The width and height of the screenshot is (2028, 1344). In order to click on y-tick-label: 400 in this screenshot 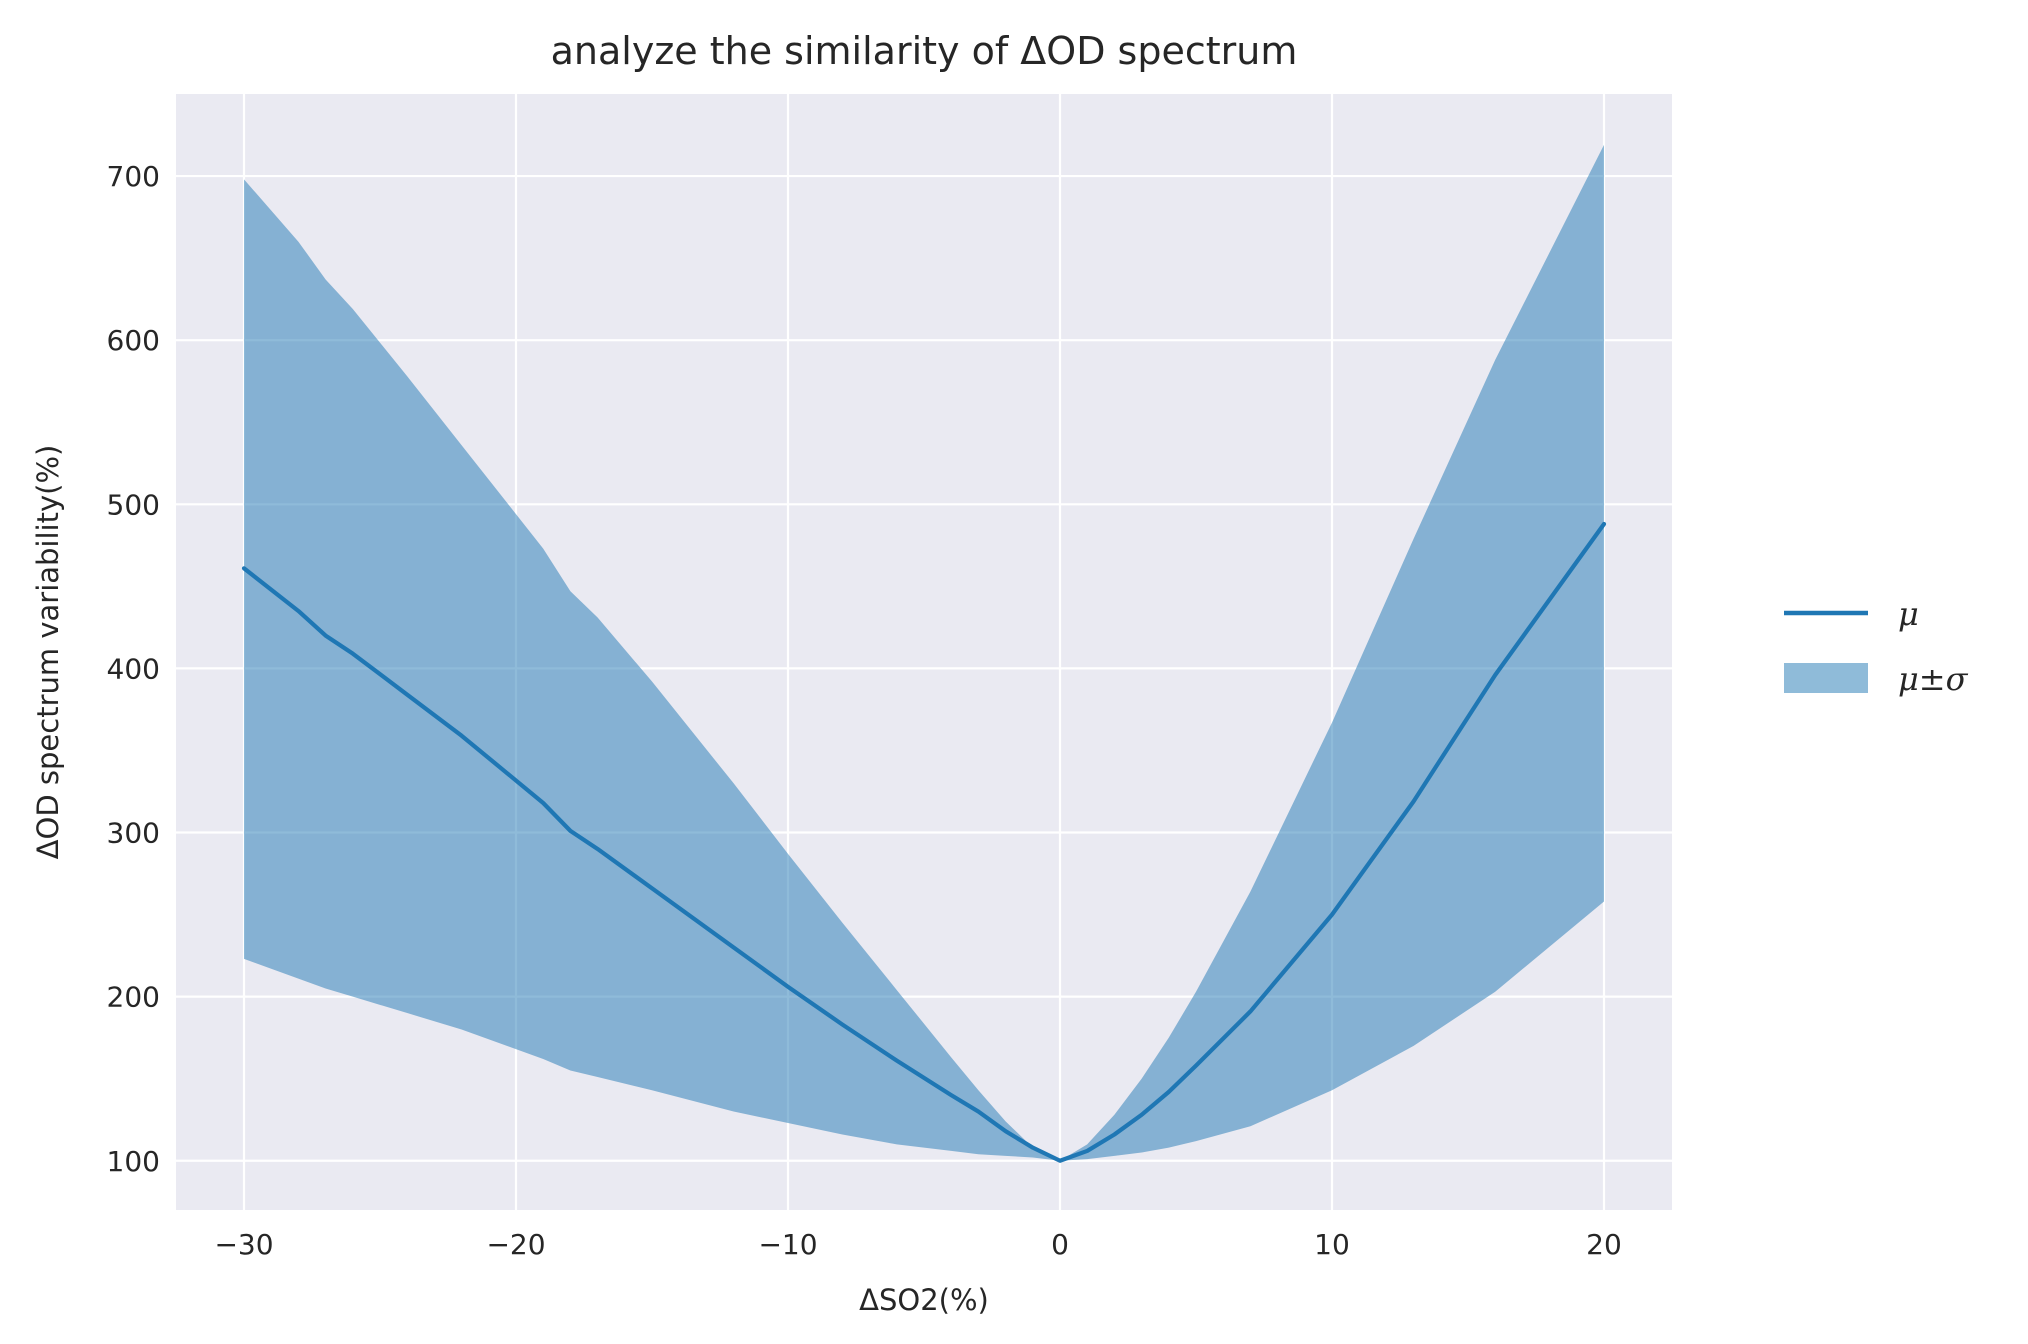, I will do `click(133, 668)`.